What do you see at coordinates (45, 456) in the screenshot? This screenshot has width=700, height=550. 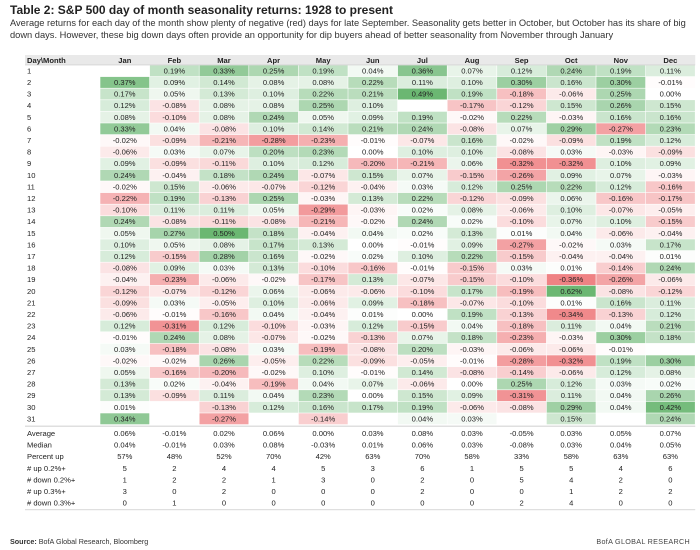 I see `summary-label: Percent up` at bounding box center [45, 456].